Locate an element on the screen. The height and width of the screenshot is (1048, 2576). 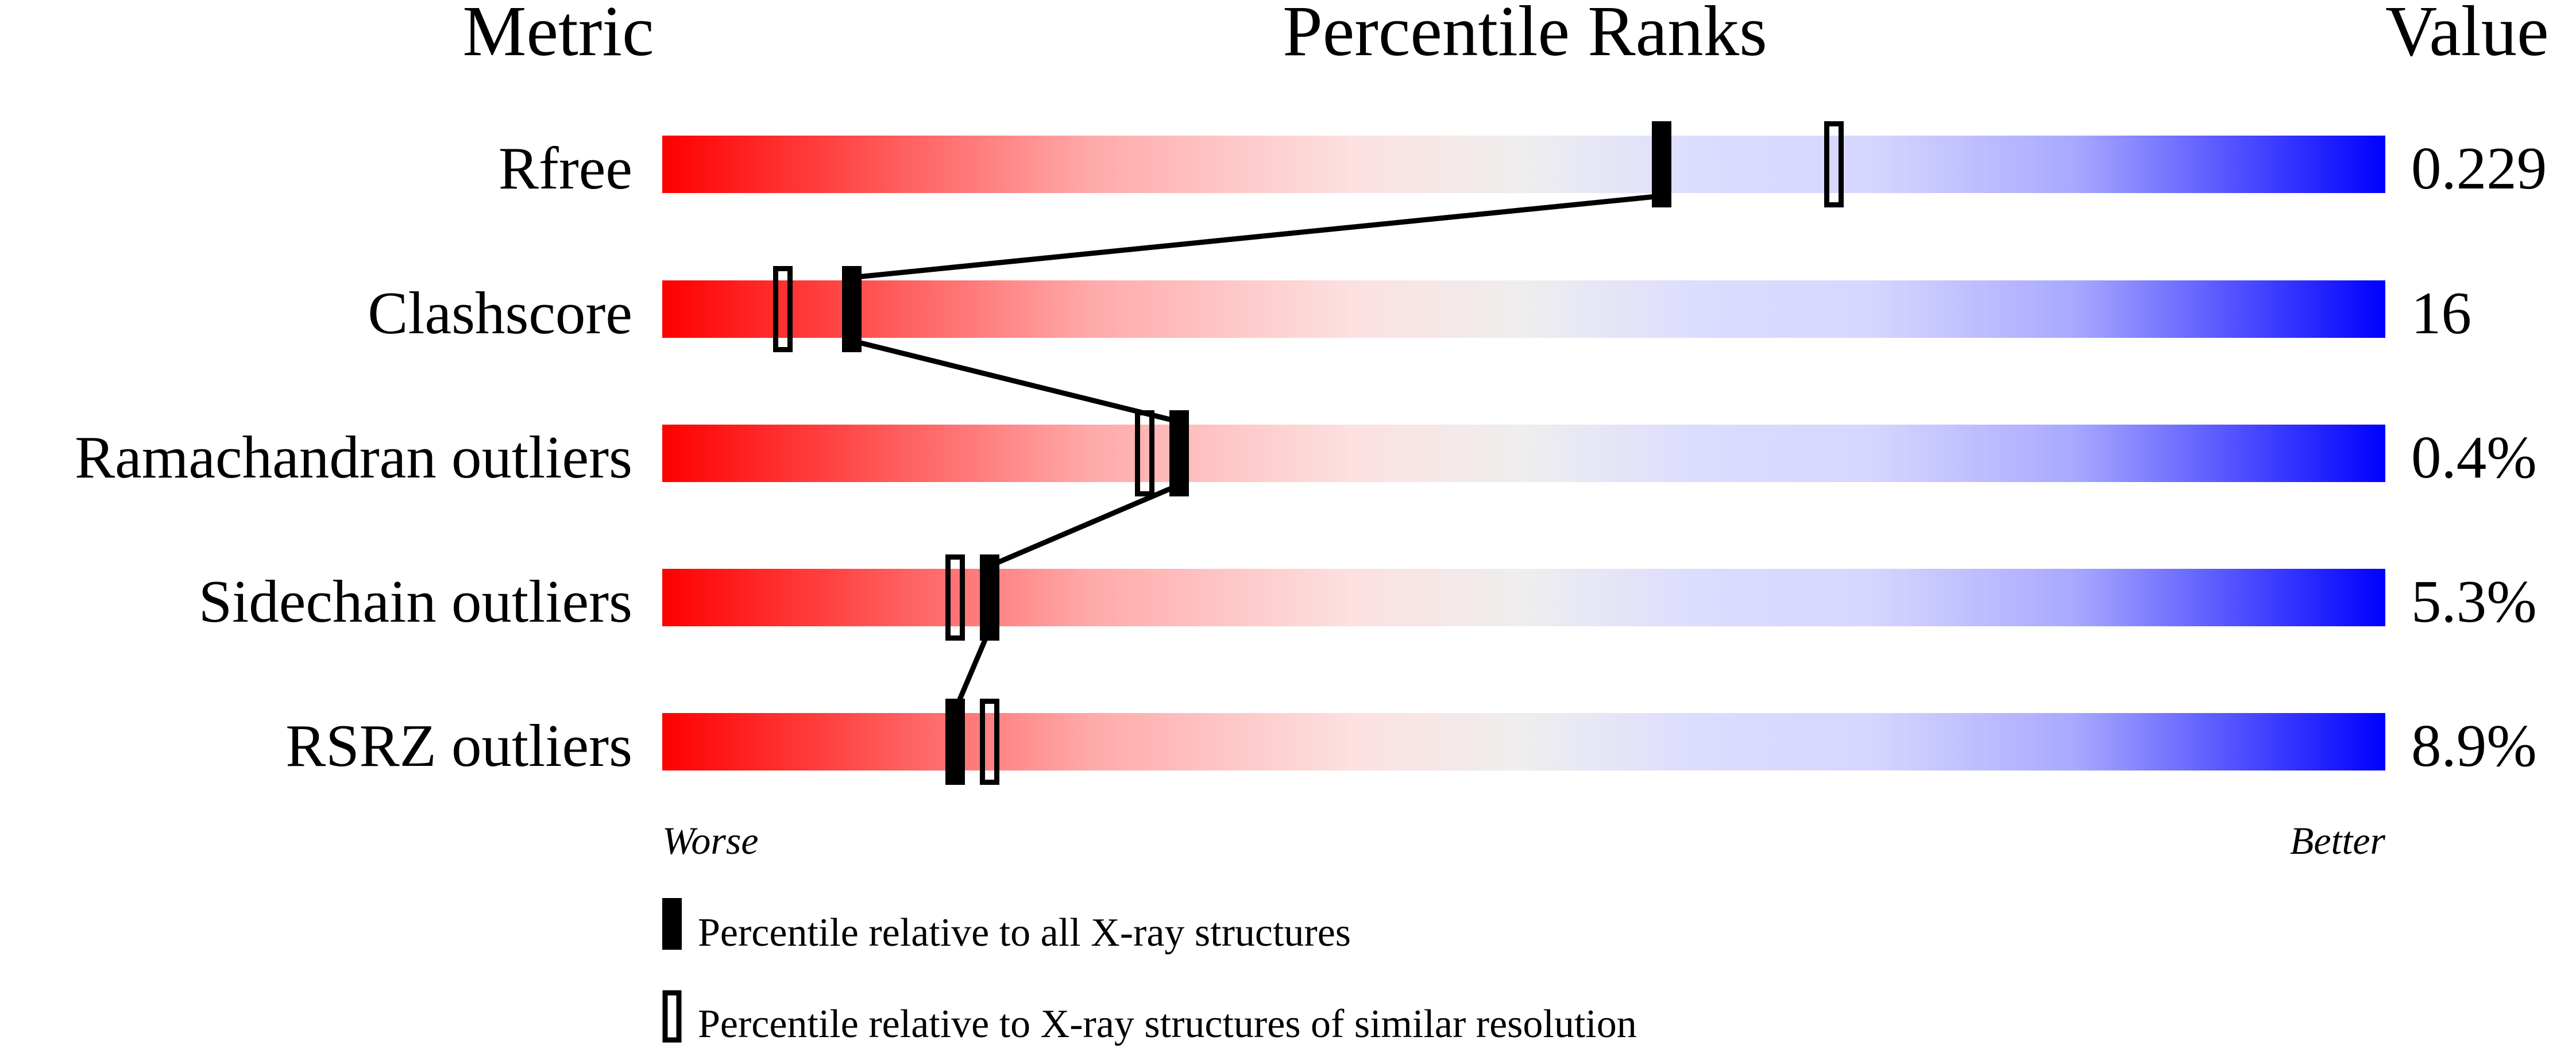
metric-label: Ramachandran outliers is located at coordinates (353, 457).